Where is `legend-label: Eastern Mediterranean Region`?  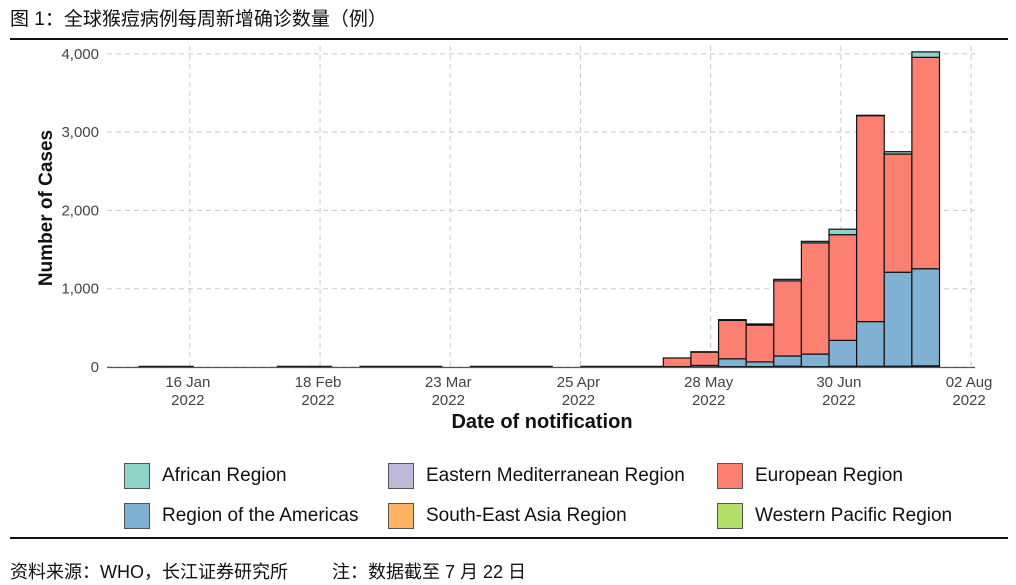 legend-label: Eastern Mediterranean Region is located at coordinates (555, 475).